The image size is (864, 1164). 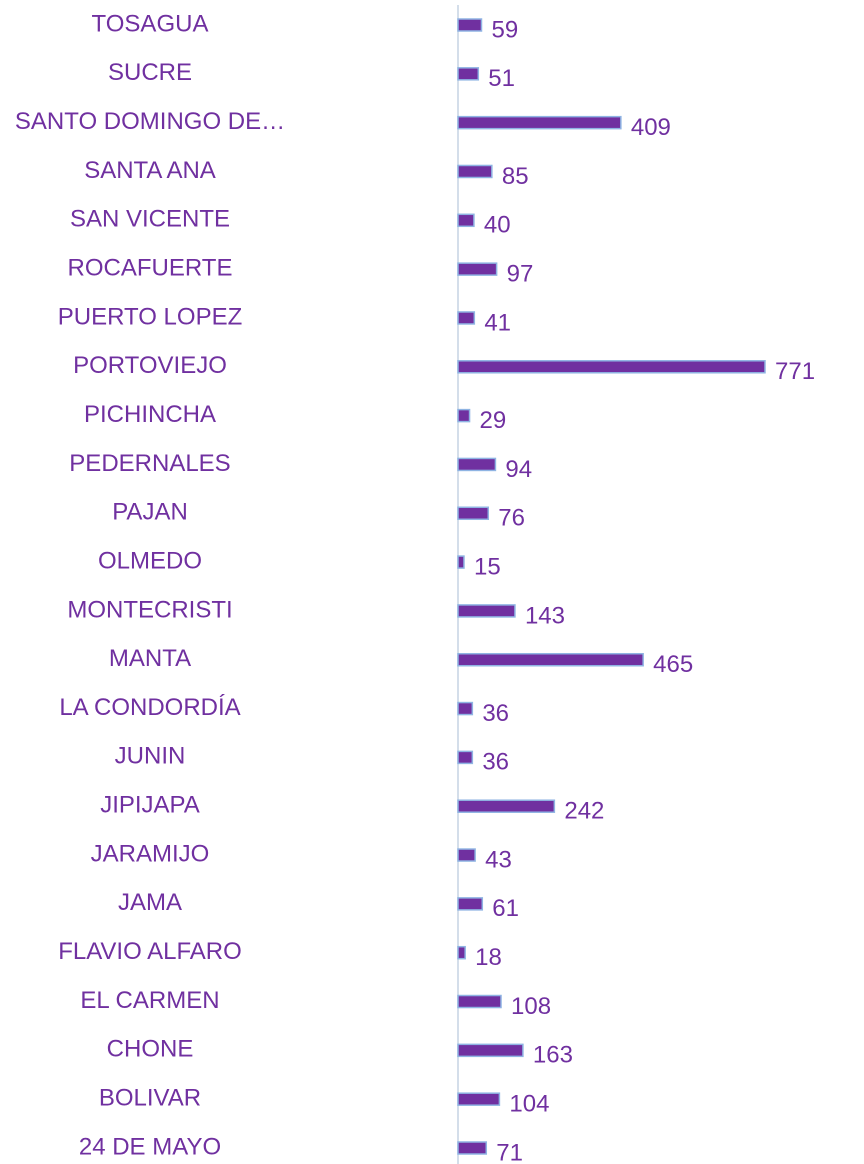 I want to click on value-label: 59, so click(x=504, y=29).